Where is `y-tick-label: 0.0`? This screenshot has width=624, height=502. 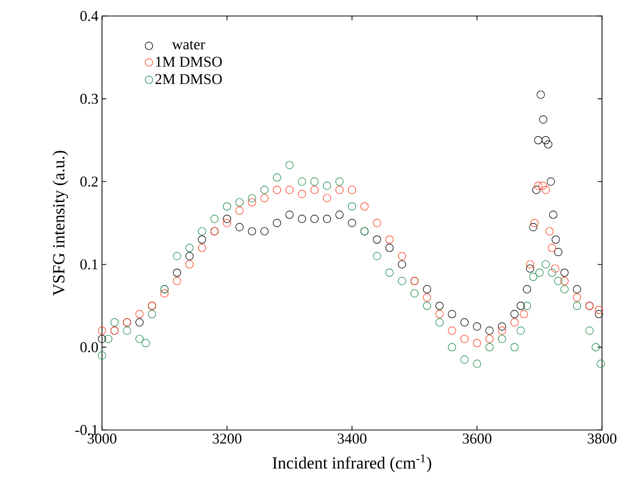 y-tick-label: 0.0 is located at coordinates (89, 347).